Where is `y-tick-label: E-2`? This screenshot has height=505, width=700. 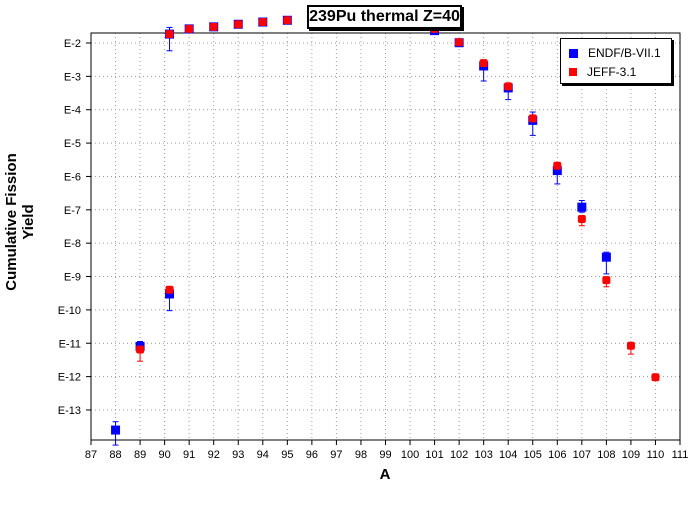
y-tick-label: E-2 is located at coordinates (72, 44).